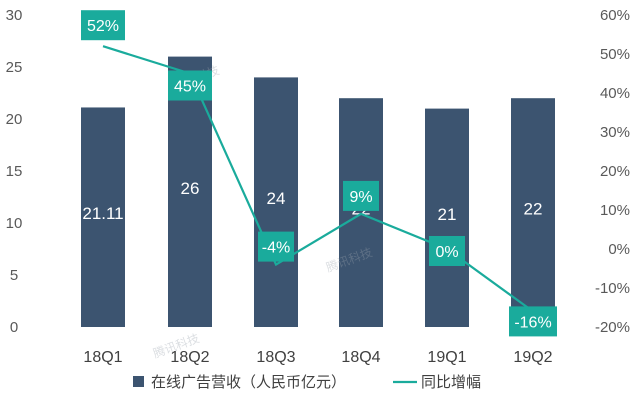  I want to click on line-value-label: 0%, so click(446, 252).